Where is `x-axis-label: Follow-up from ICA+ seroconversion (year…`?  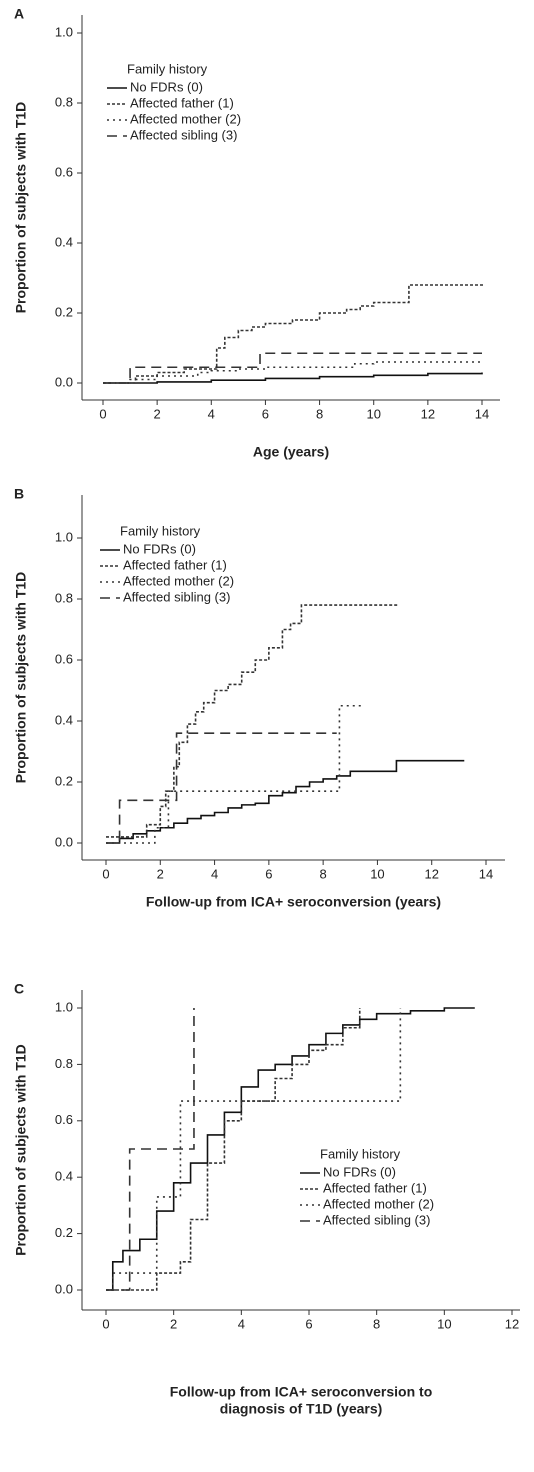 x-axis-label: Follow-up from ICA+ seroconversion (year… is located at coordinates (293, 902).